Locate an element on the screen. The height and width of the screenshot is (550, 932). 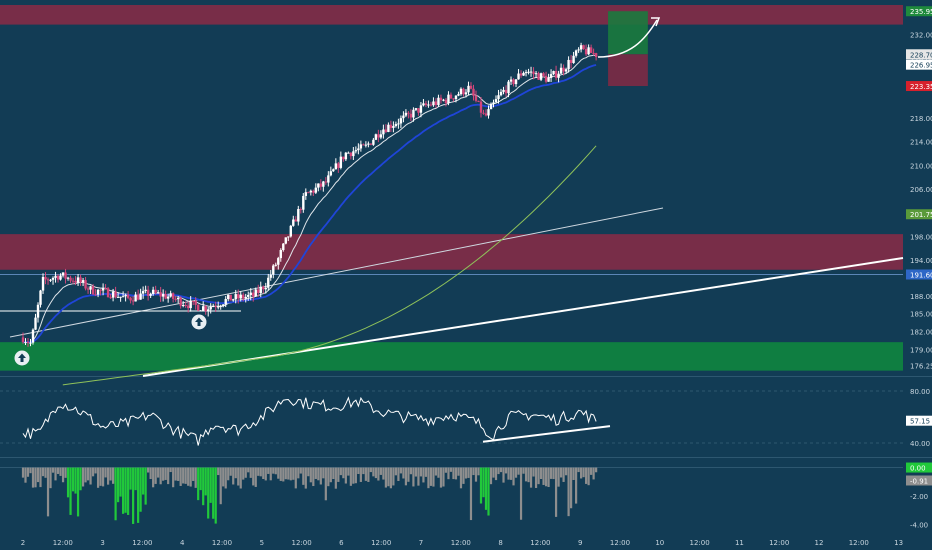
price-tick-label: 206.00 is located at coordinates (921, 190).